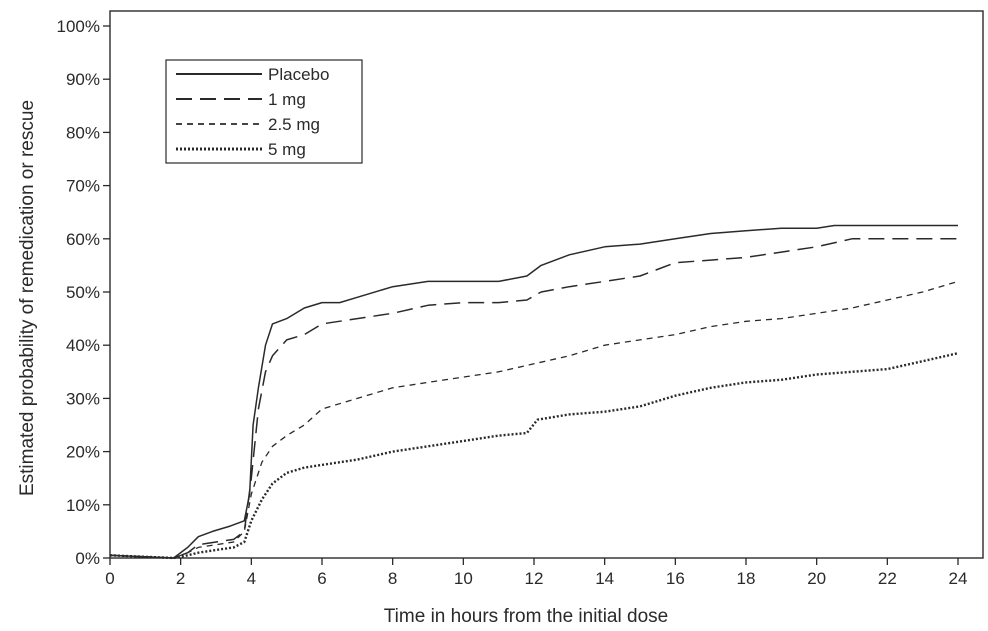  I want to click on x-tick-label: 4, so click(251, 578).